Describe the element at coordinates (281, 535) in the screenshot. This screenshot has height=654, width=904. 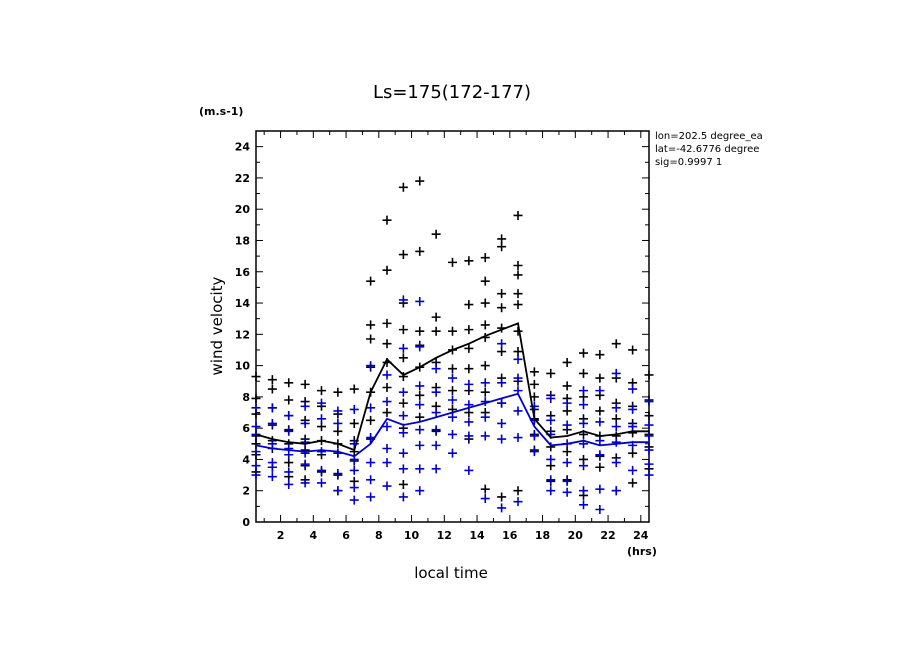
I see `x-tick-label: 2` at that location.